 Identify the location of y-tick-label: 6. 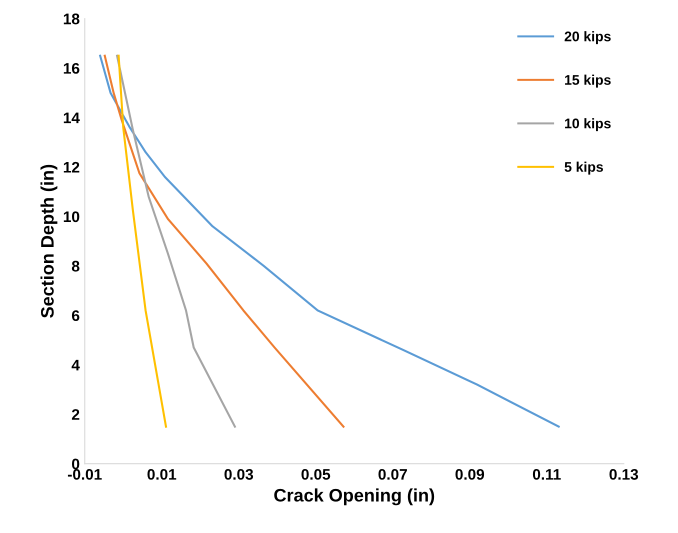
(76, 316).